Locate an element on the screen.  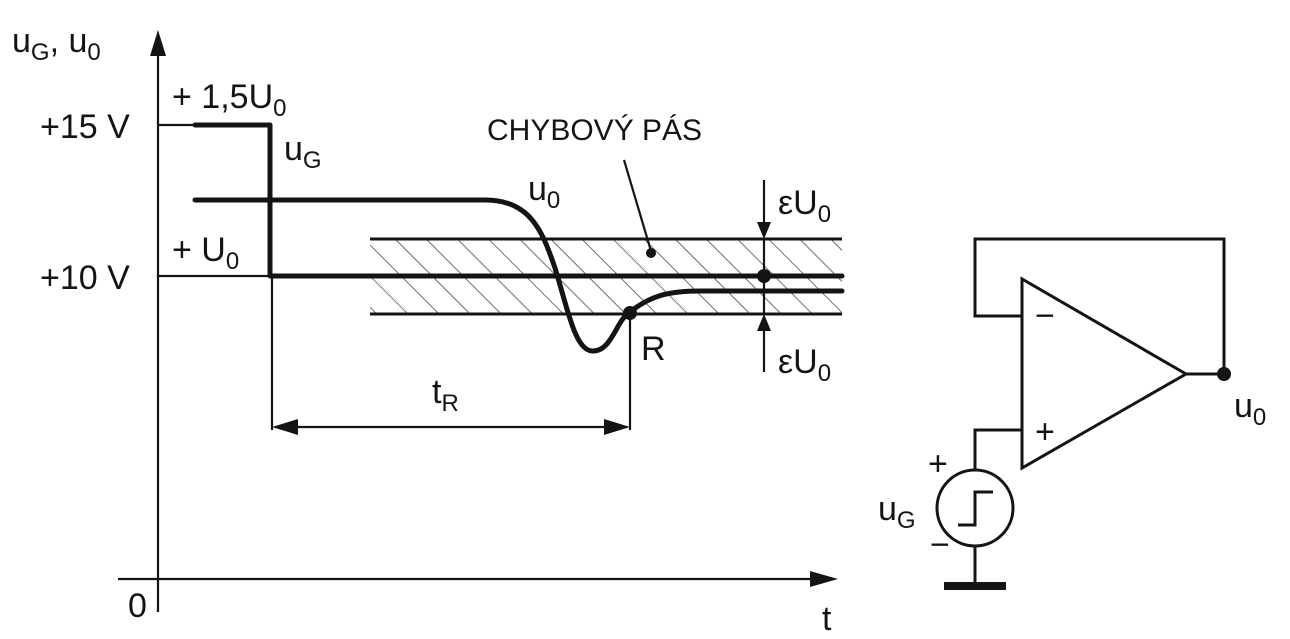
u0-label: u0 is located at coordinates (544, 192).